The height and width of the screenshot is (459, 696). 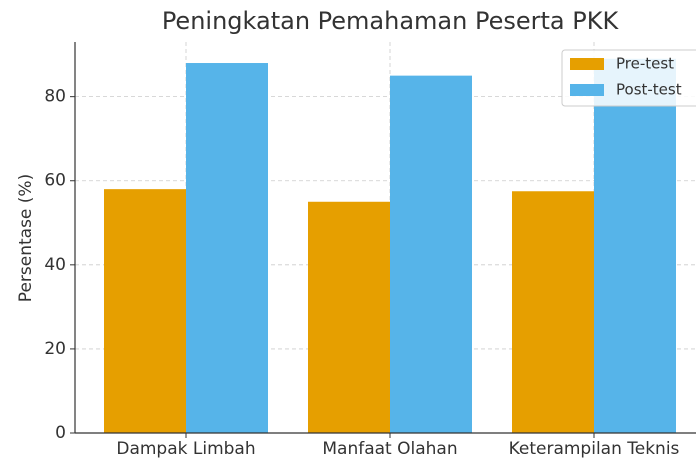 I want to click on y-axis-label: Persentase (%), so click(x=26, y=238).